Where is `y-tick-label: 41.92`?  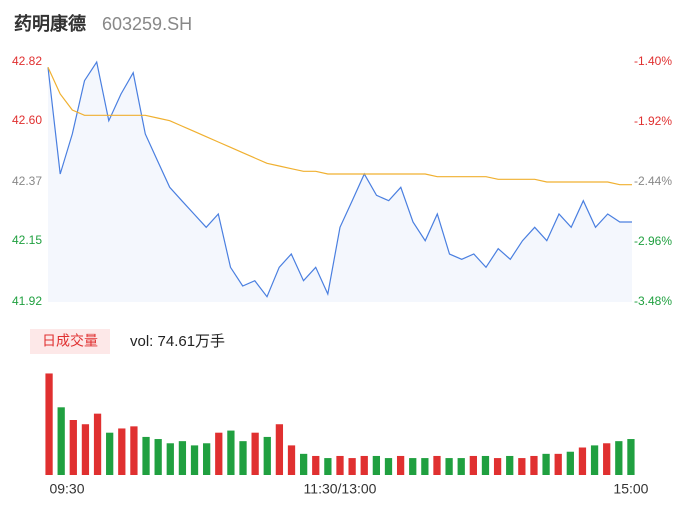 y-tick-label: 41.92 is located at coordinates (27, 301).